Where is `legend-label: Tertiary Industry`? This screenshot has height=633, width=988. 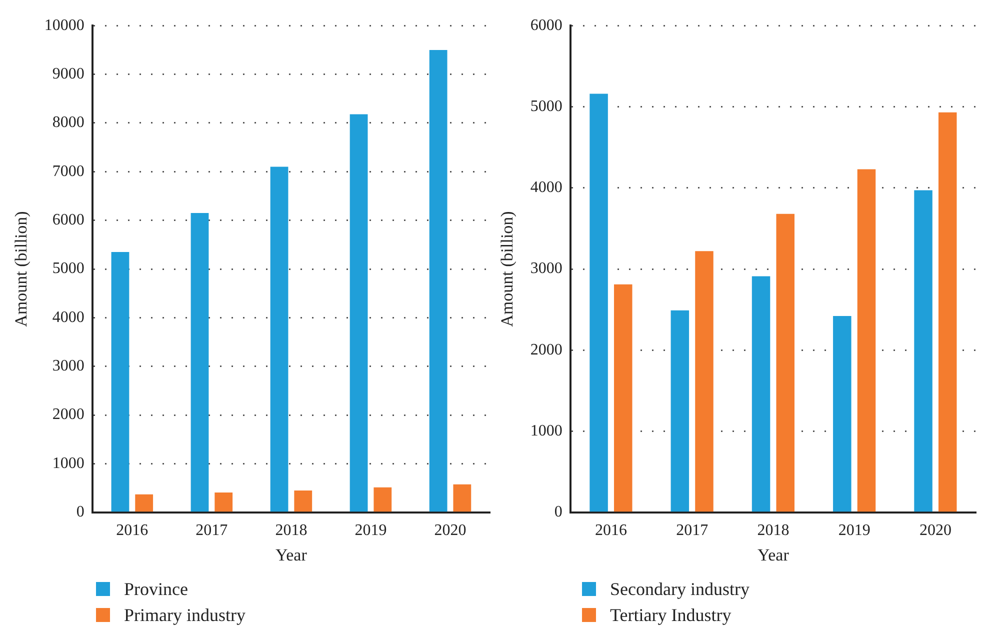 legend-label: Tertiary Industry is located at coordinates (671, 615).